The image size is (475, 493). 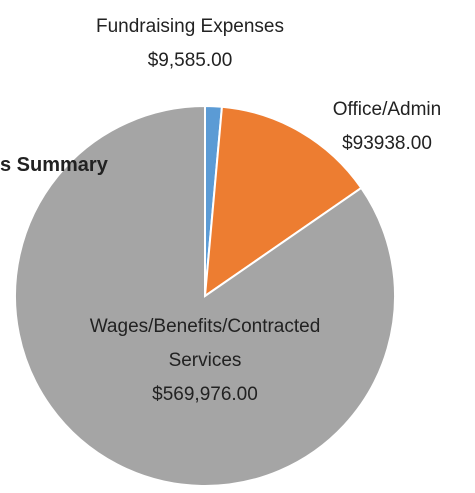 I want to click on chart-title: s Summary, so click(x=54, y=165).